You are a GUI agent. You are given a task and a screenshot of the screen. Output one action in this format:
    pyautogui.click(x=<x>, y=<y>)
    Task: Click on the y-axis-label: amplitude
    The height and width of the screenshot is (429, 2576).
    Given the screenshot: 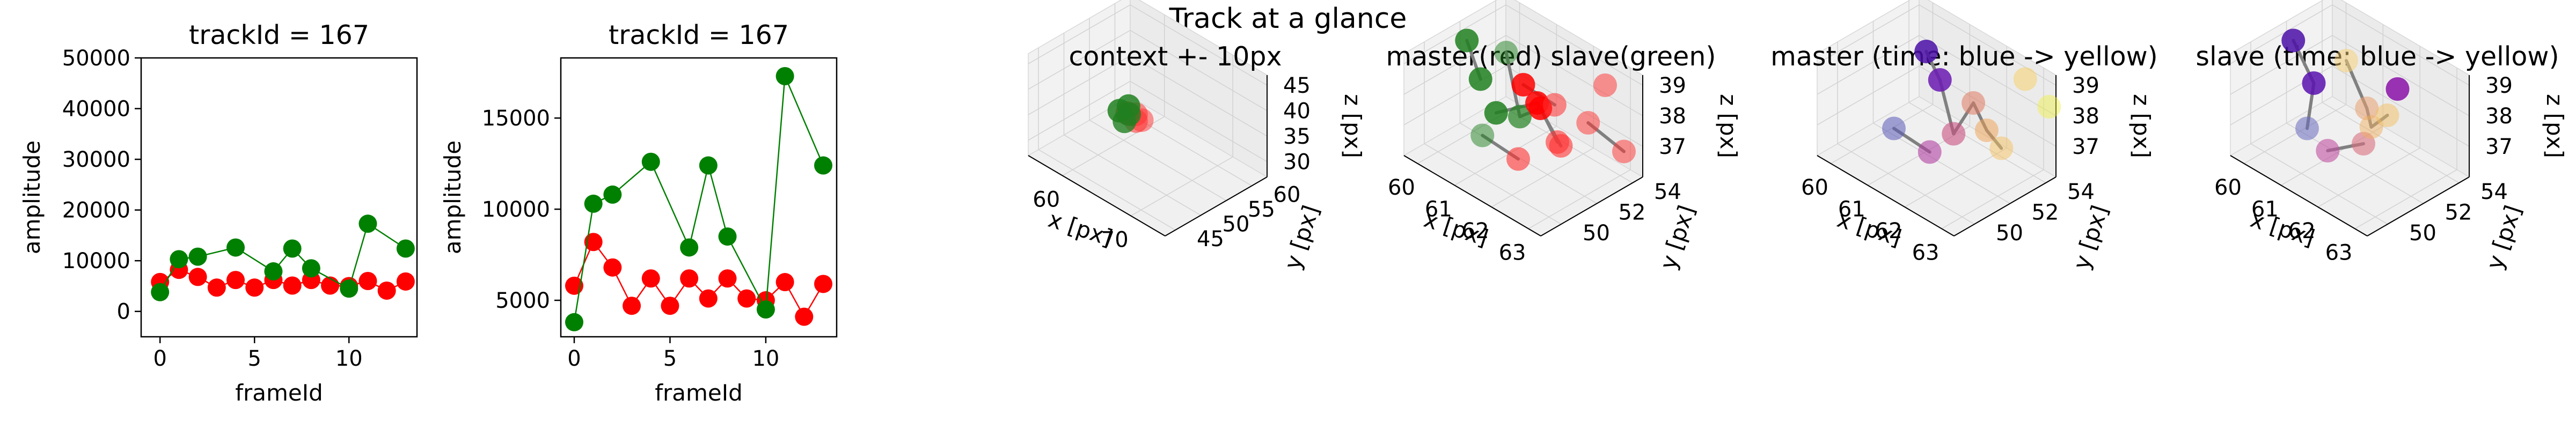 What is the action you would take?
    pyautogui.click(x=453, y=197)
    